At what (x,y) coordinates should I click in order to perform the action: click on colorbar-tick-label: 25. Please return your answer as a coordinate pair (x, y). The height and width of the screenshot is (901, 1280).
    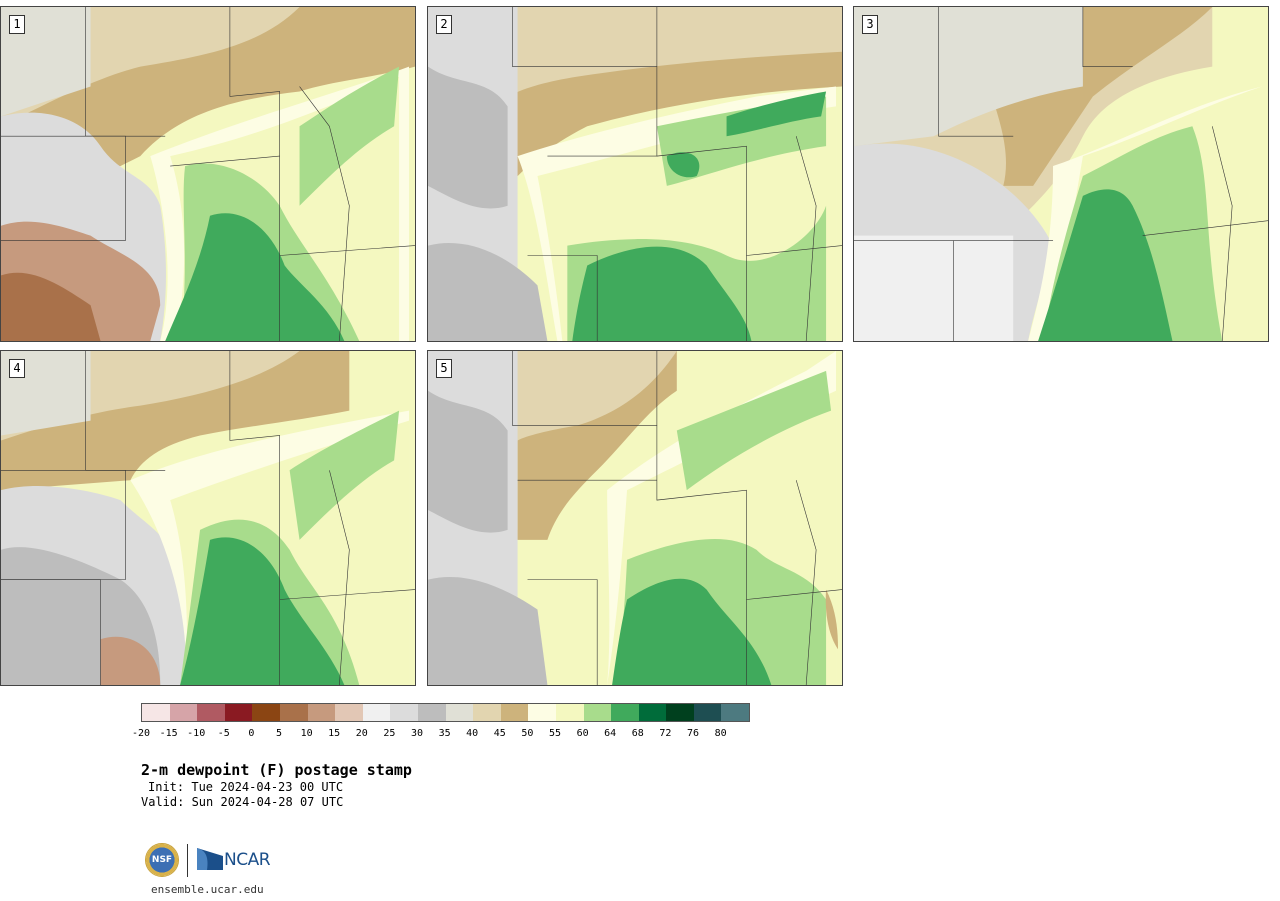
    Looking at the image, I should click on (389, 733).